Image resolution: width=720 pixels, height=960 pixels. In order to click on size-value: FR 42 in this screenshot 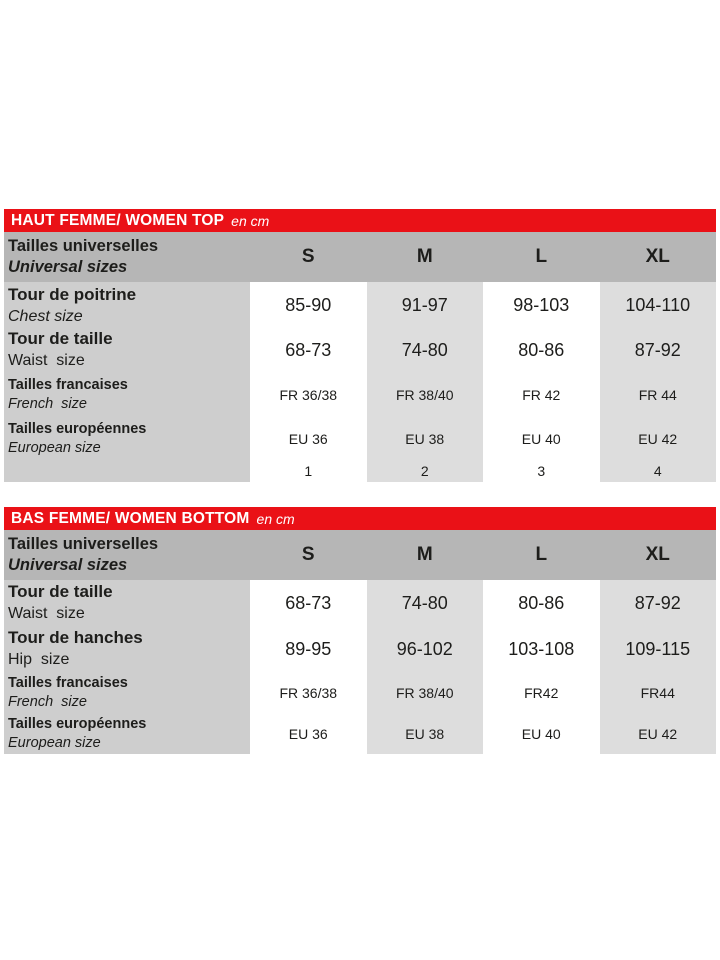, I will do `click(541, 394)`.